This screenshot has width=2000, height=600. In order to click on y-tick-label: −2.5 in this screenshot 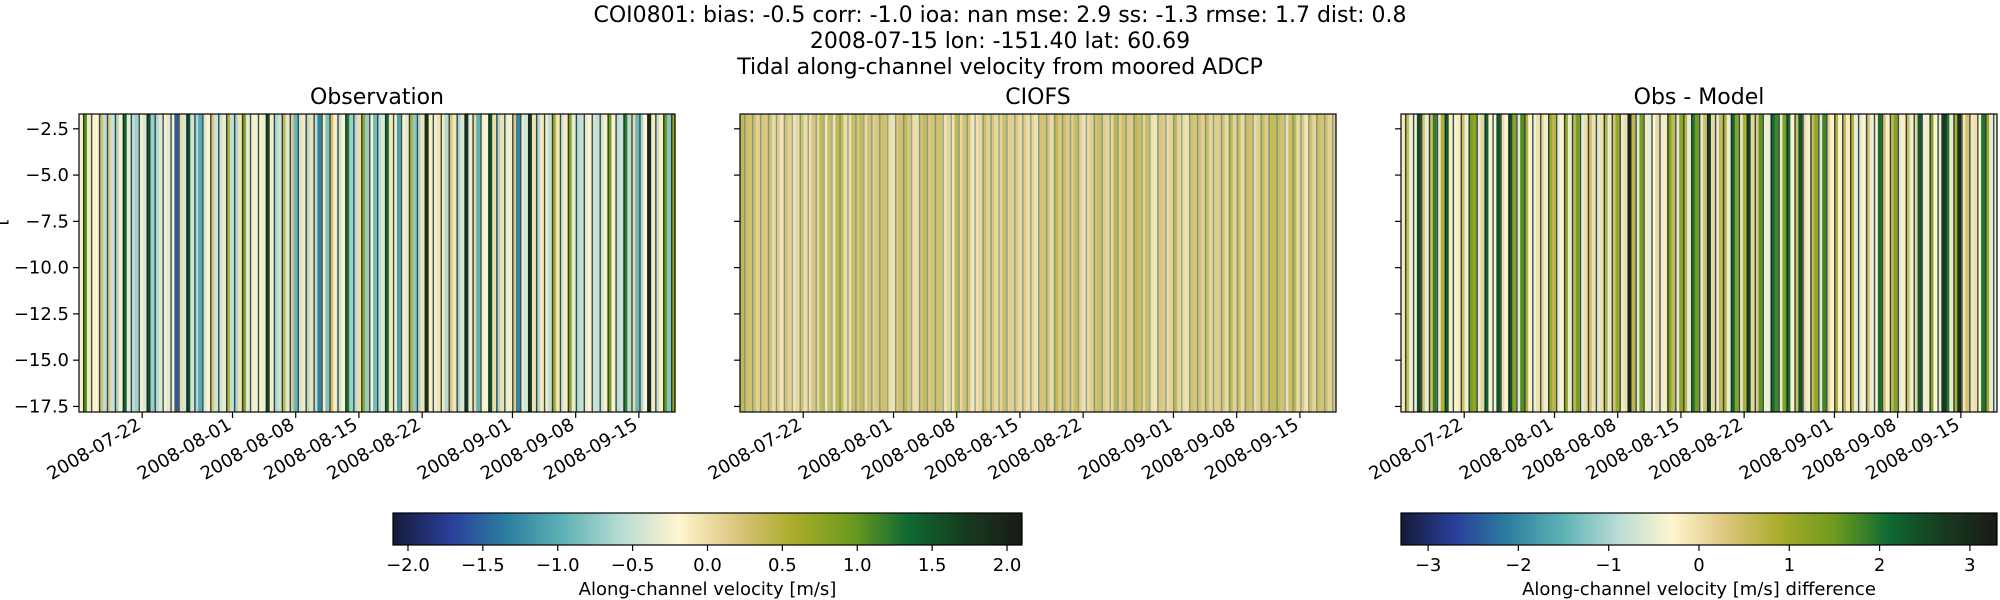, I will do `click(47, 129)`.